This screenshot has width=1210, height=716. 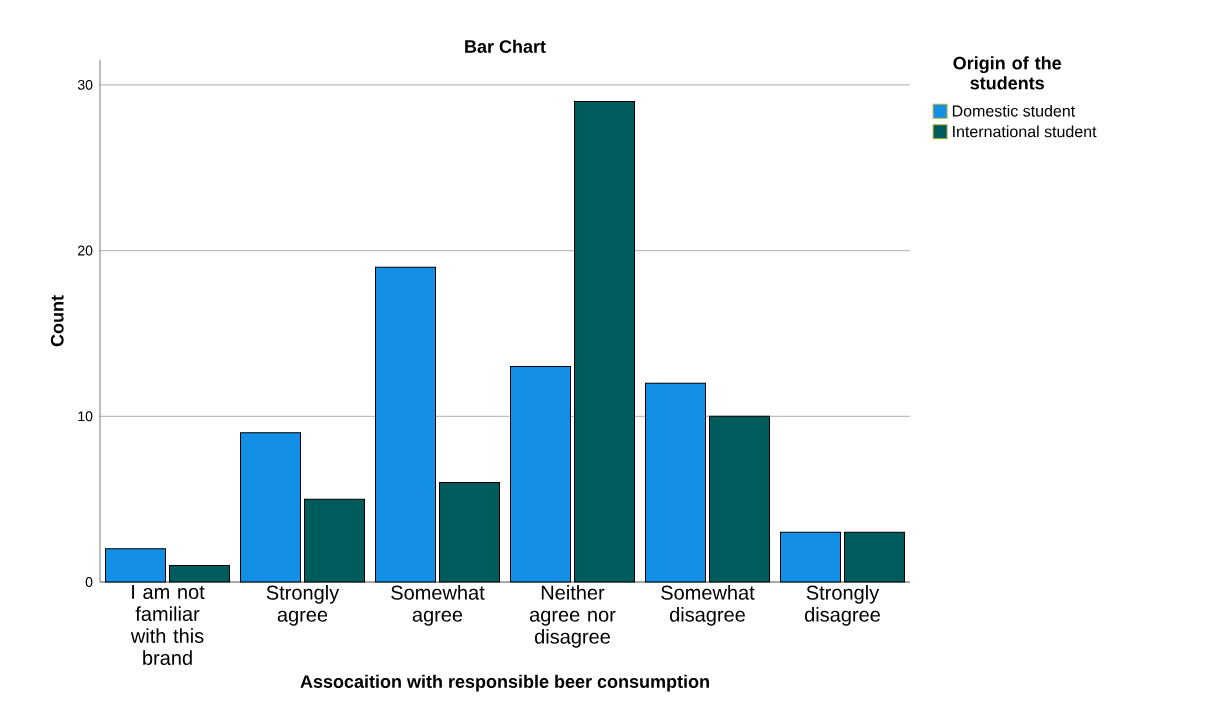 What do you see at coordinates (167, 625) in the screenshot?
I see `x-tick-label: I am not familiar with this brand` at bounding box center [167, 625].